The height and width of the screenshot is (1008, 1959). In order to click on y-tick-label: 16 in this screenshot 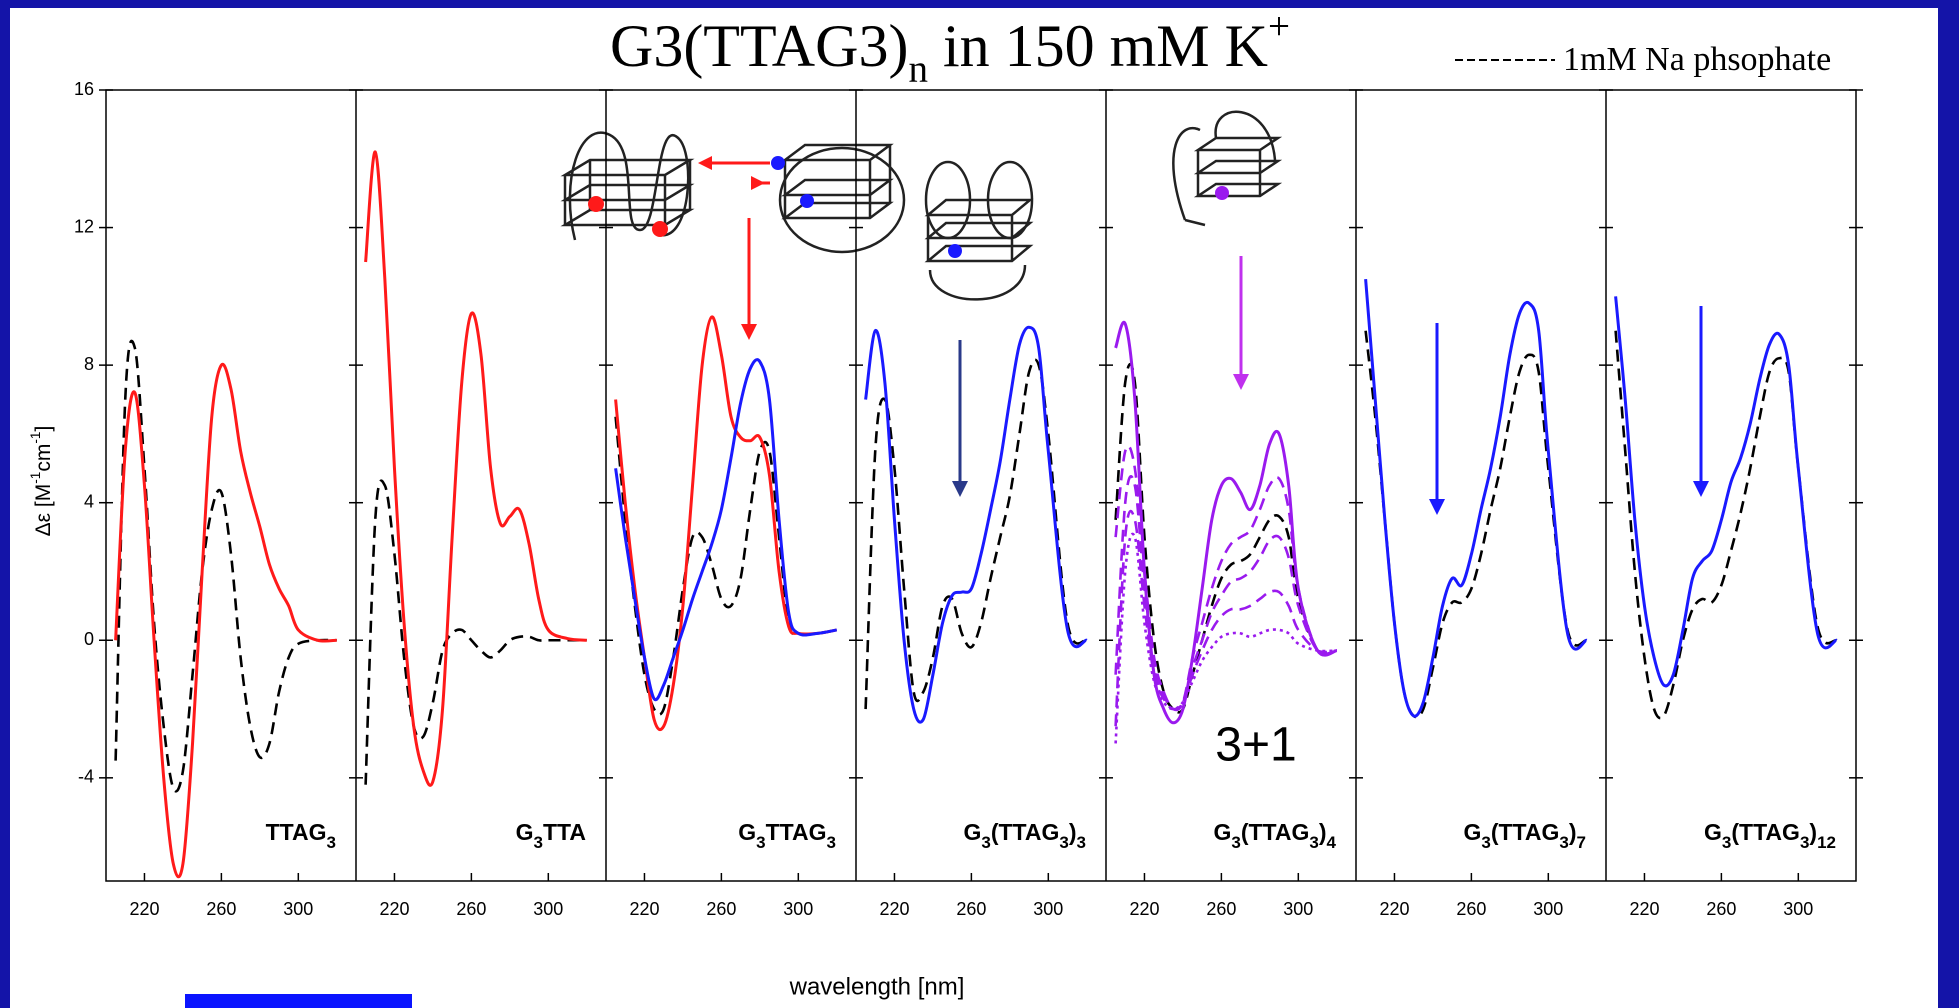, I will do `click(84, 89)`.